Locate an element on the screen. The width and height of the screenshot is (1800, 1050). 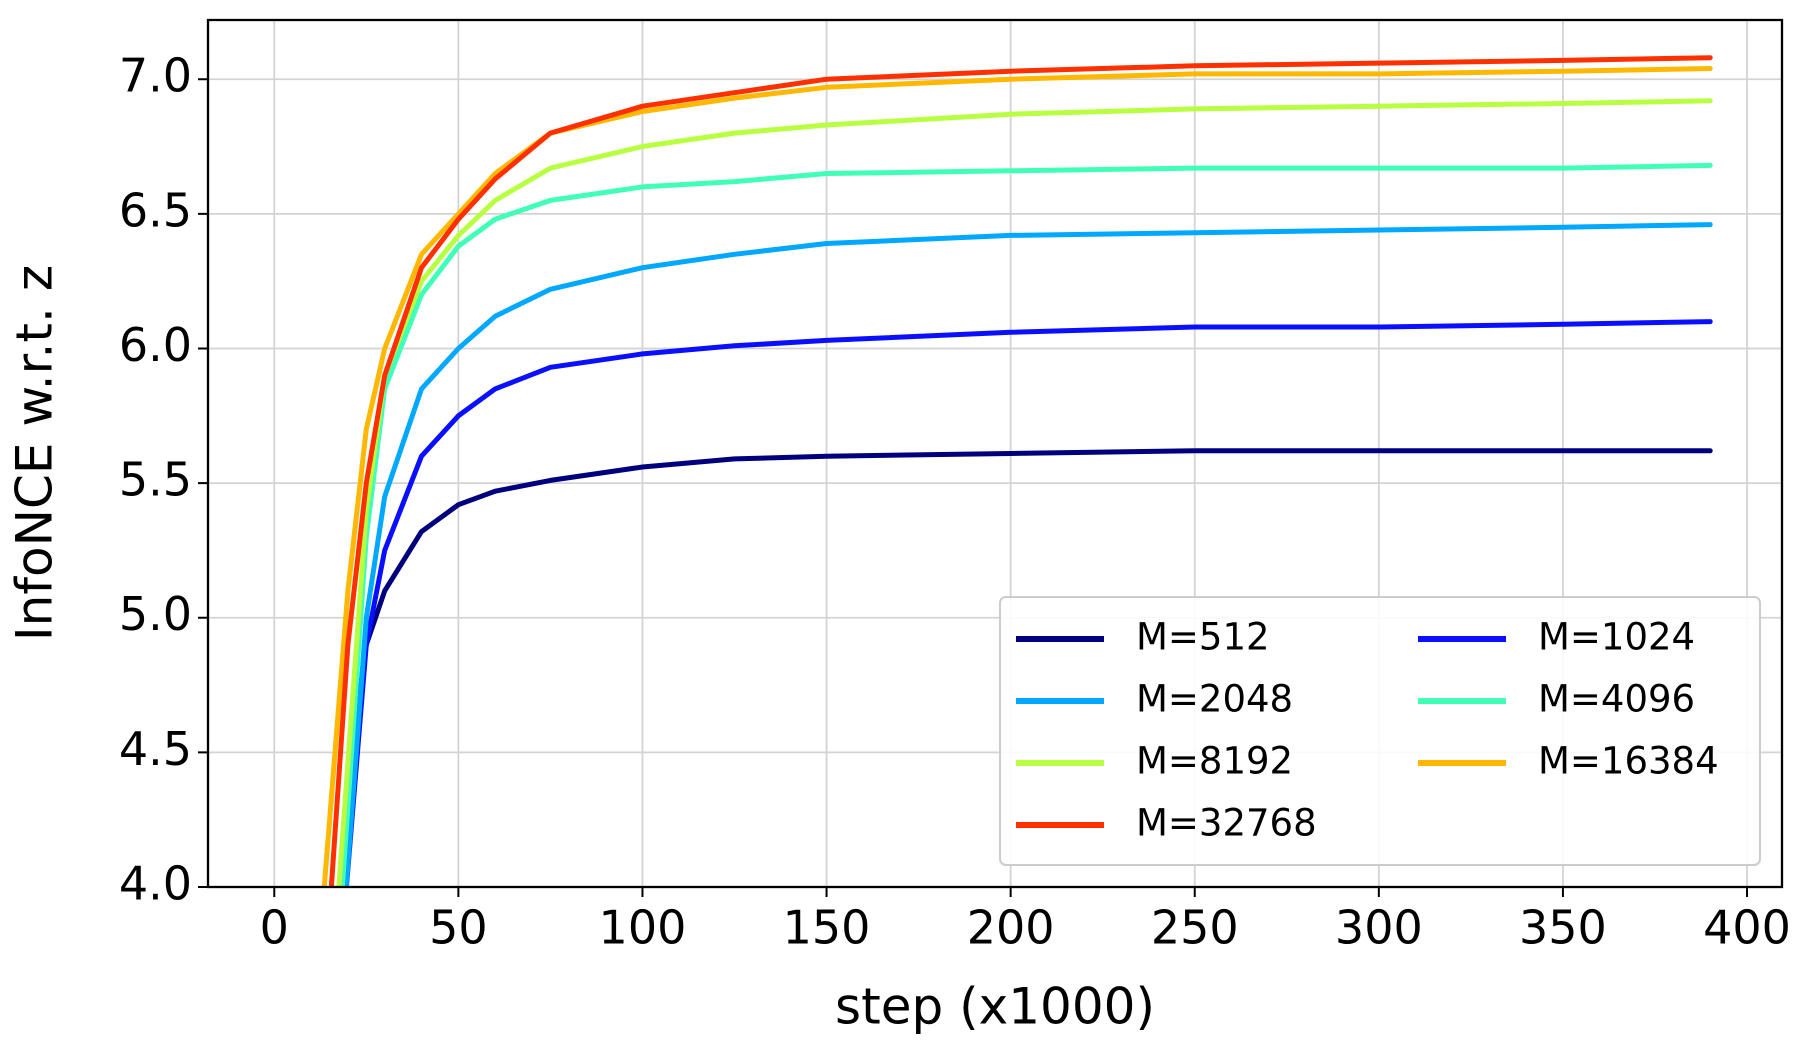
legend-label: M=512 is located at coordinates (1203, 637).